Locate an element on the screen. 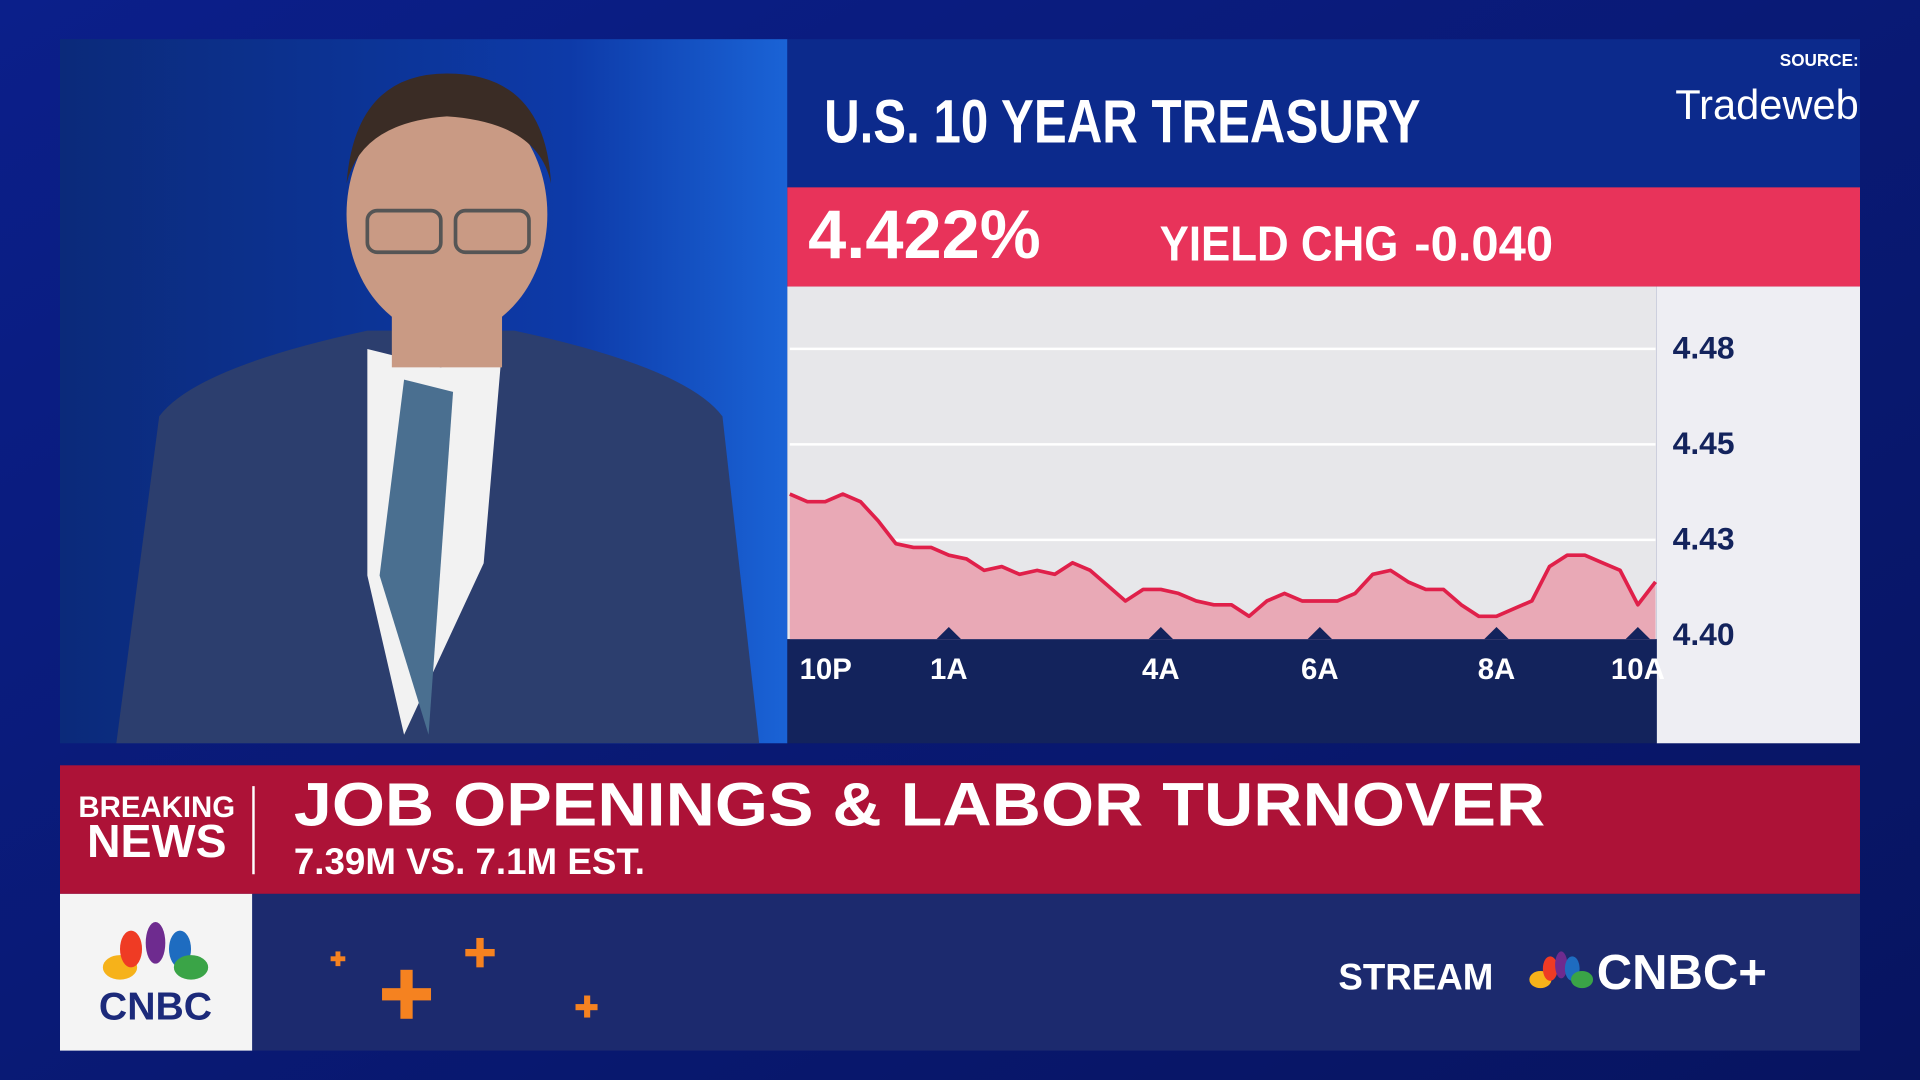  ticker-strip is located at coordinates (1056, 972).